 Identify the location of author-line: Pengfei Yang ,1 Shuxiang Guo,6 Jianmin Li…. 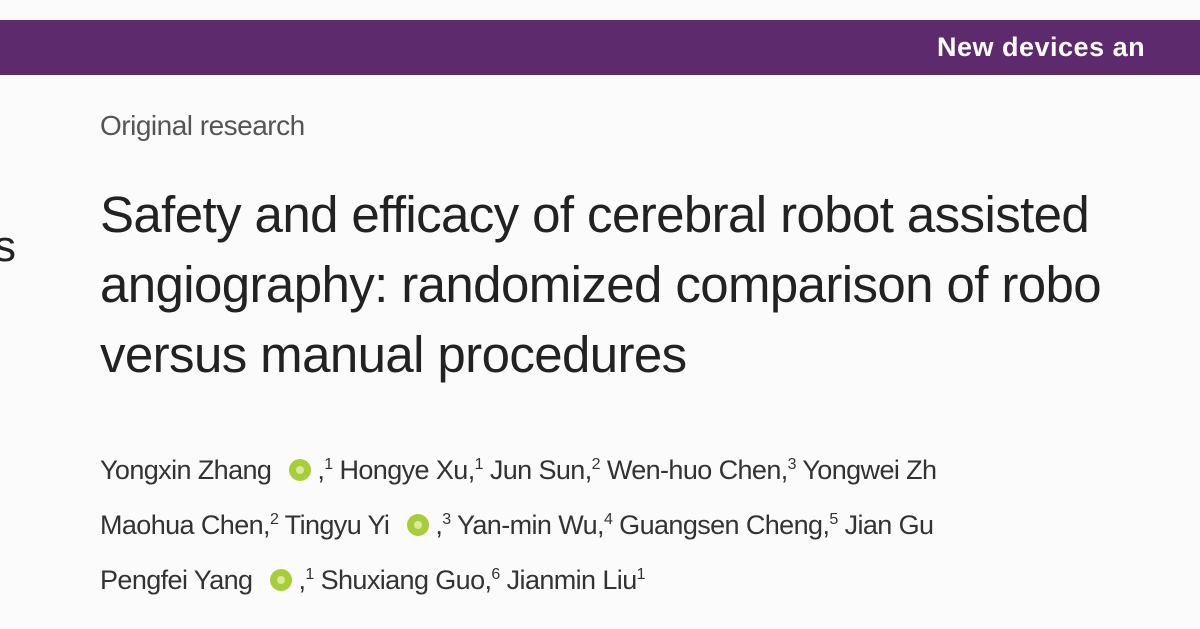
(650, 577).